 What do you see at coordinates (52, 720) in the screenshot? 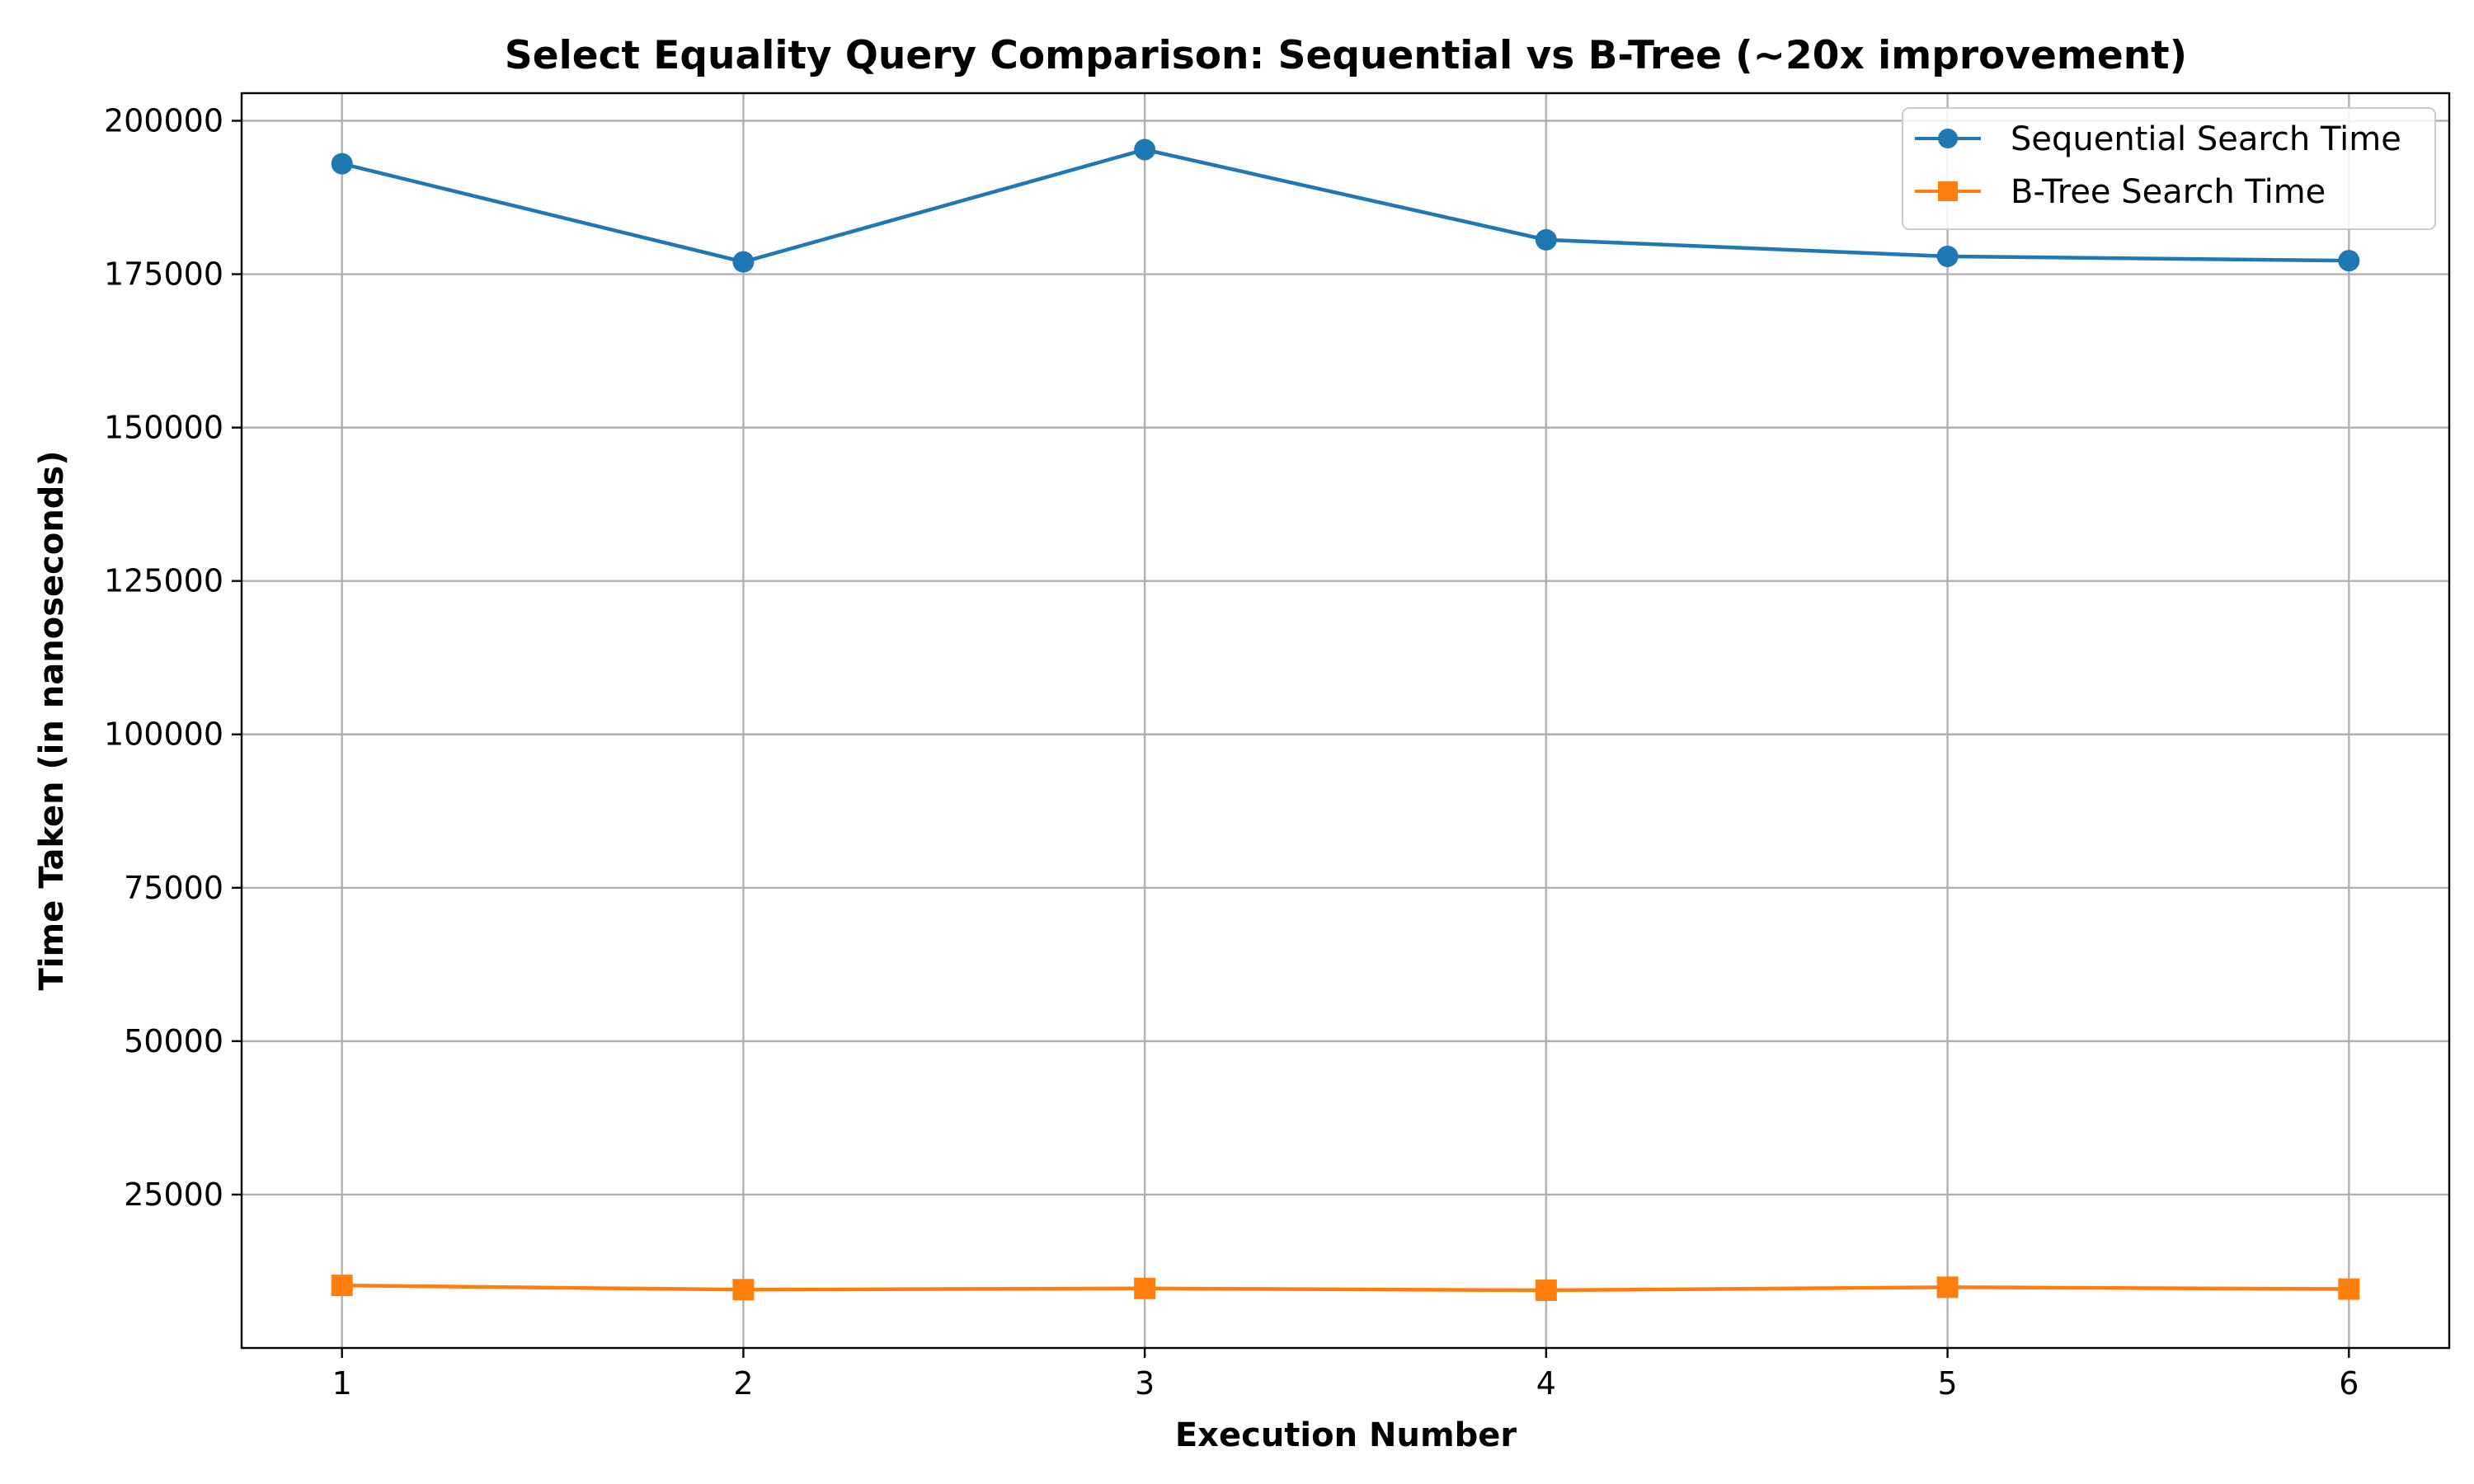
I see `y-axis-title: Time Taken (in nanoseconds)` at bounding box center [52, 720].